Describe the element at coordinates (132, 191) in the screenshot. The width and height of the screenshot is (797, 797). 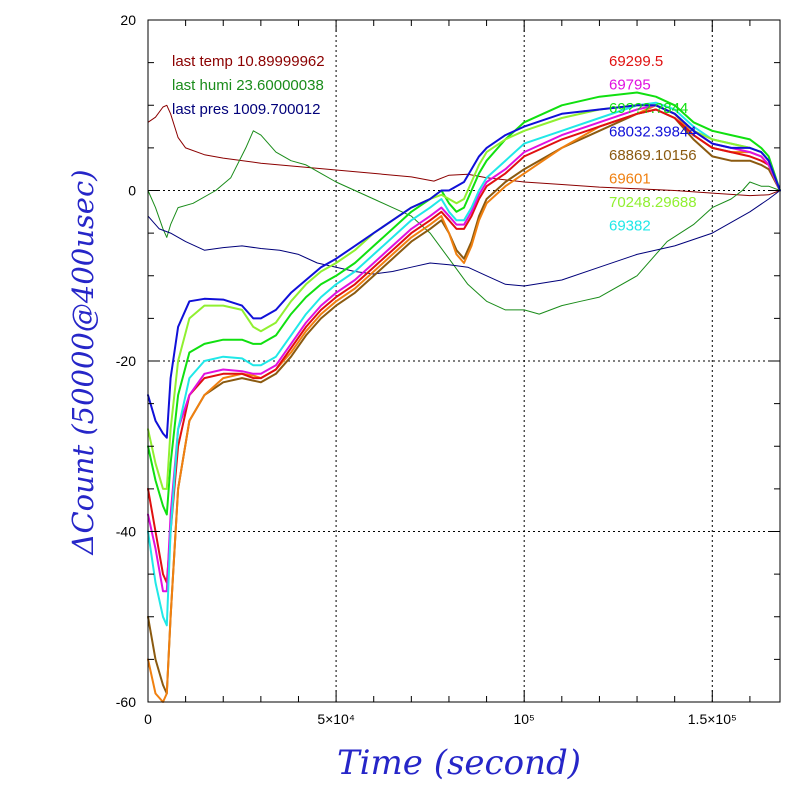
I see `y-tick-label: 0` at that location.